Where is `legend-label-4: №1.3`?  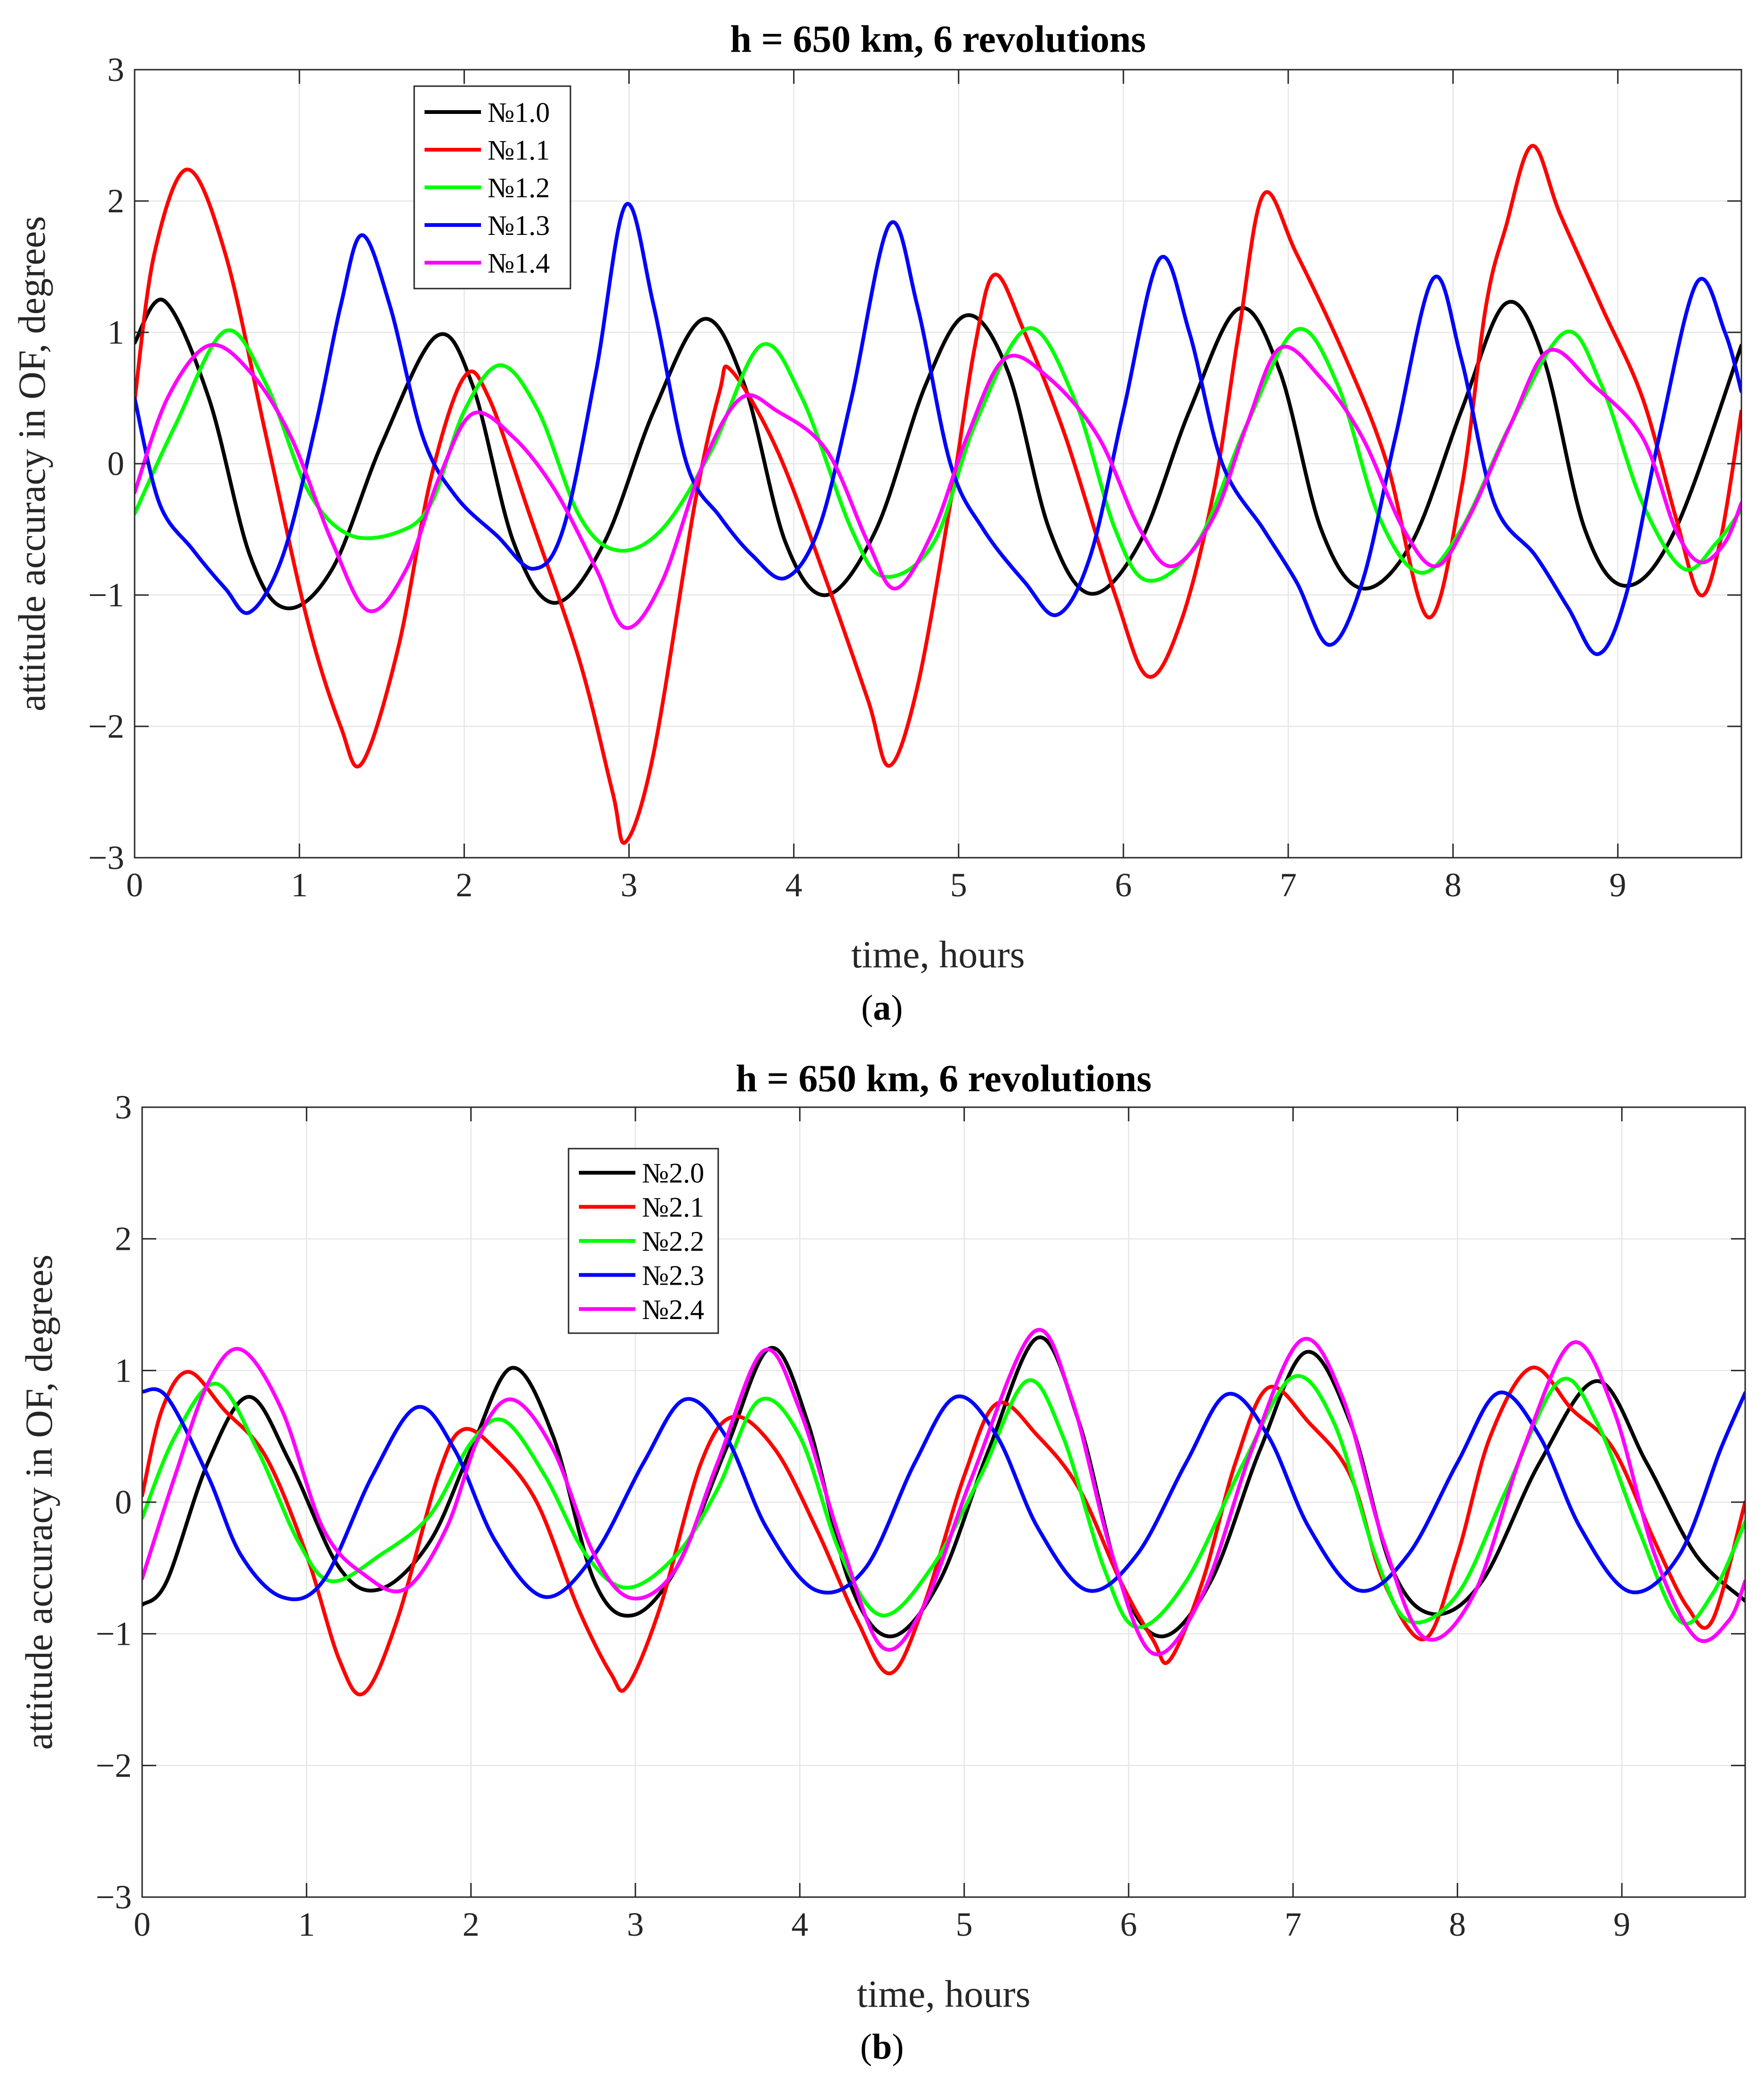 legend-label-4: №1.3 is located at coordinates (519, 225).